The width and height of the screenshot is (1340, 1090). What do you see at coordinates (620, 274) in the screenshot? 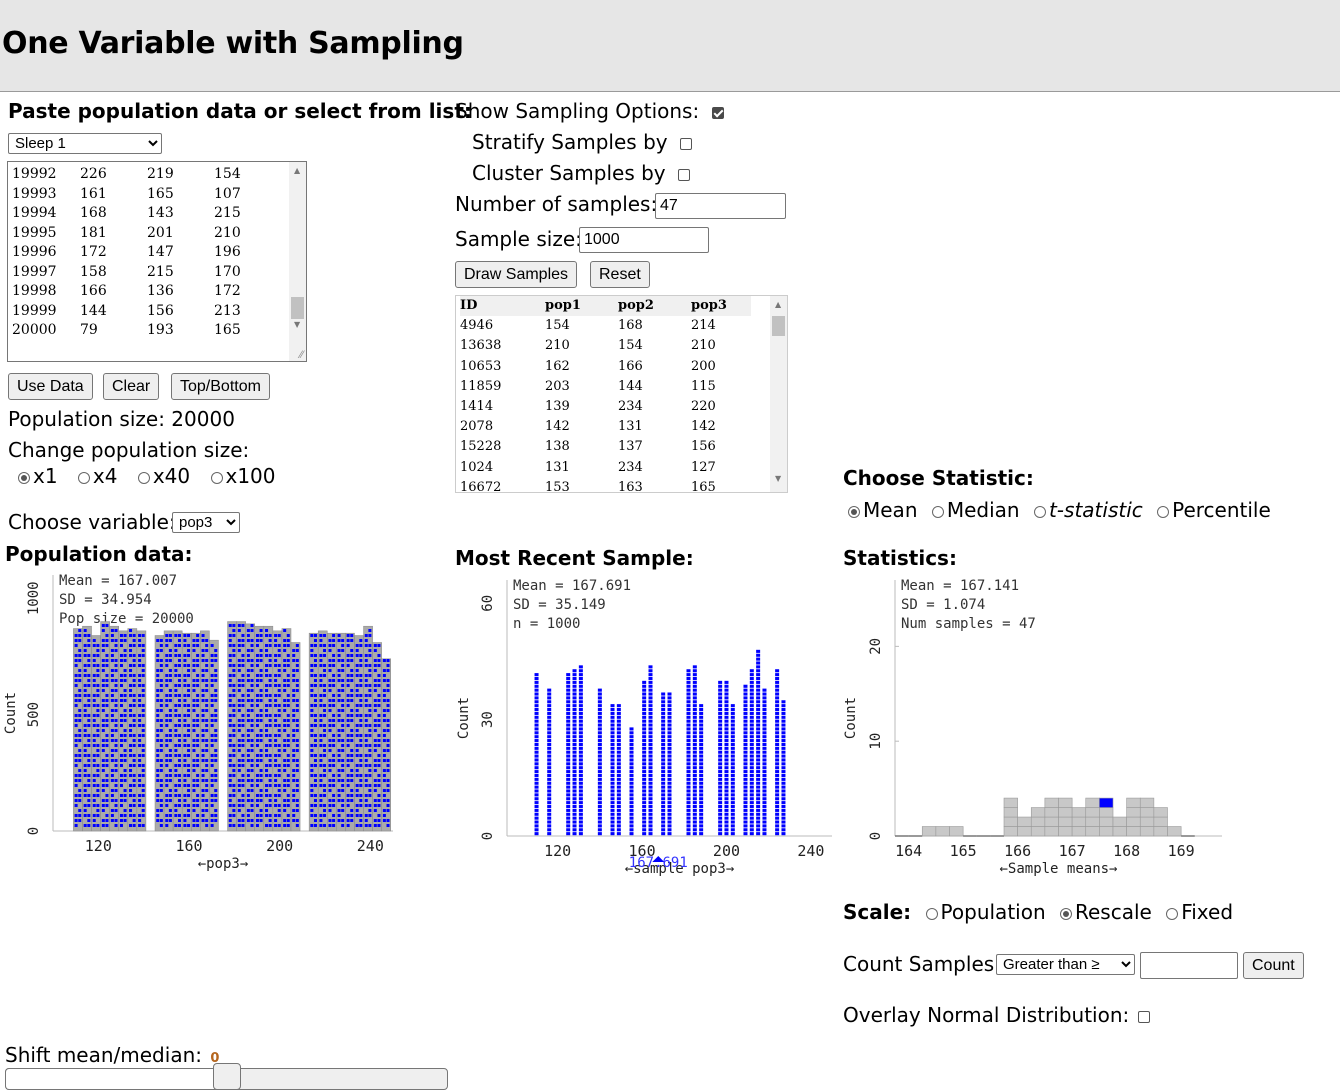
I see `reset-button: Reset` at bounding box center [620, 274].